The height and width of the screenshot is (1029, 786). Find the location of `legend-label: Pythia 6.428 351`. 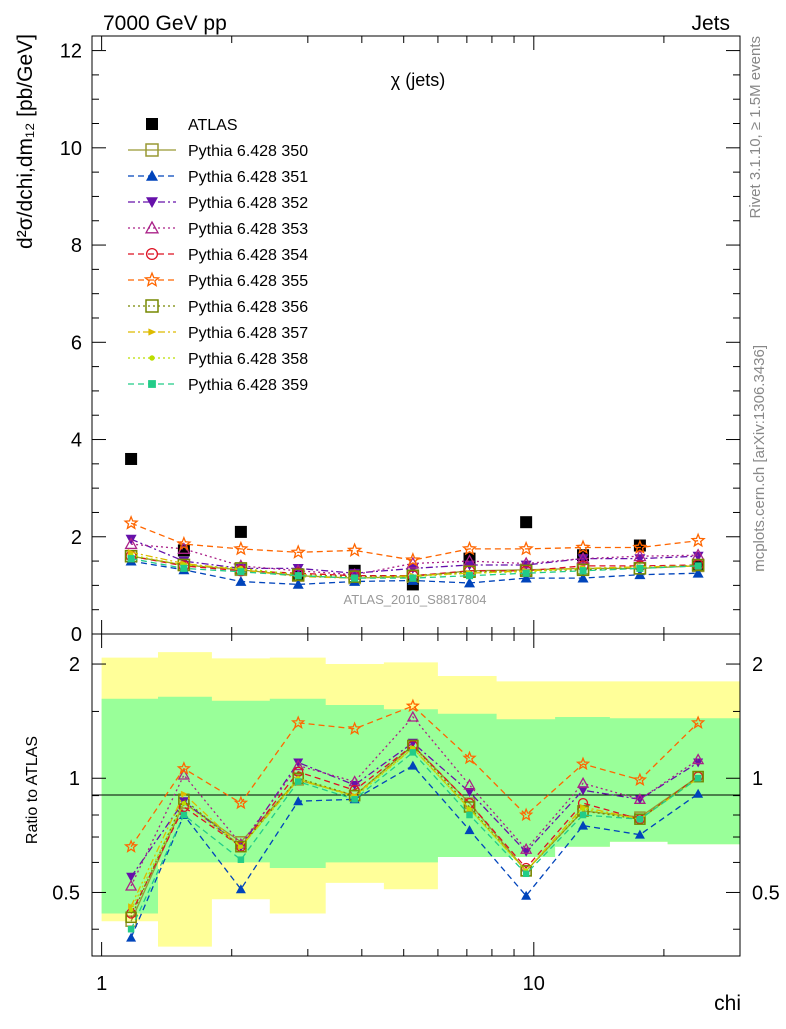

legend-label: Pythia 6.428 351 is located at coordinates (248, 177).